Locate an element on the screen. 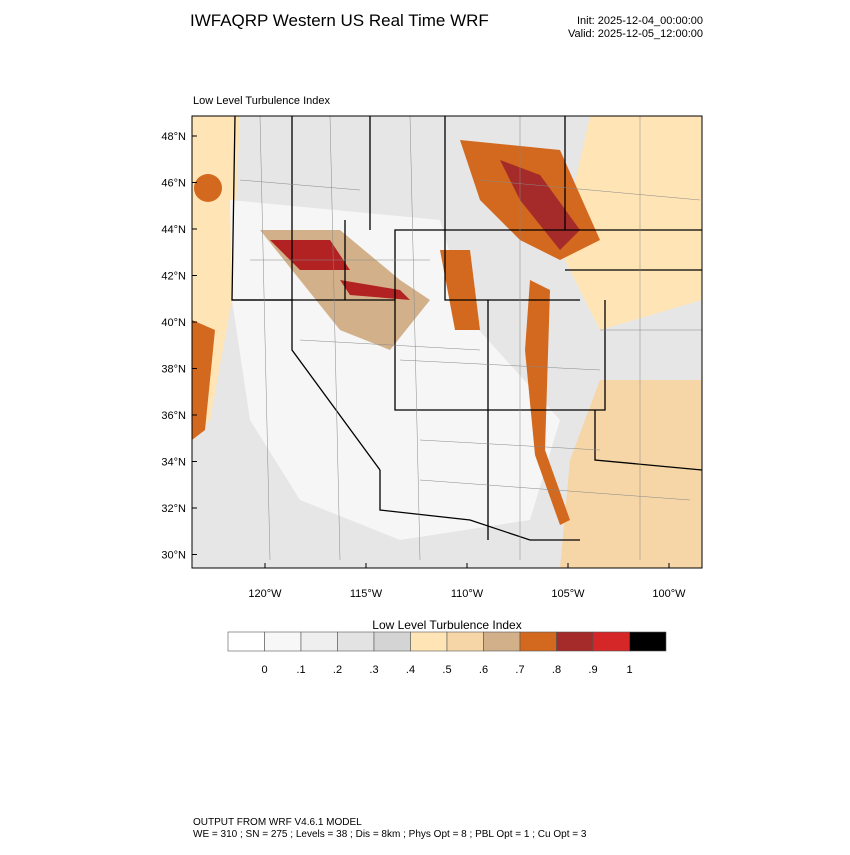  colorbar-label: .7 is located at coordinates (519, 670).